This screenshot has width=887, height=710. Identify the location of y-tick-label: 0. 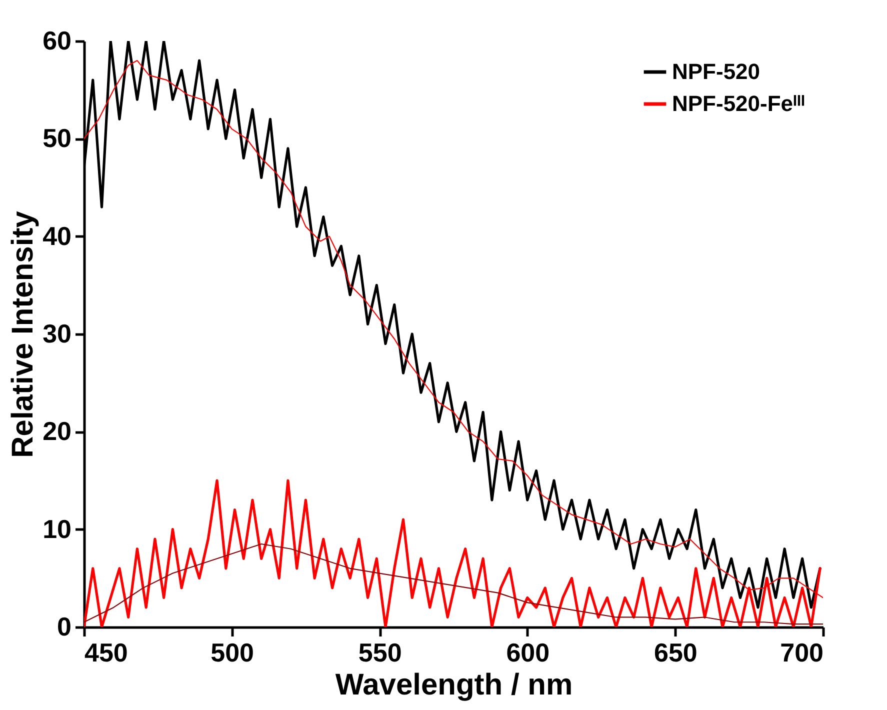
(64, 627).